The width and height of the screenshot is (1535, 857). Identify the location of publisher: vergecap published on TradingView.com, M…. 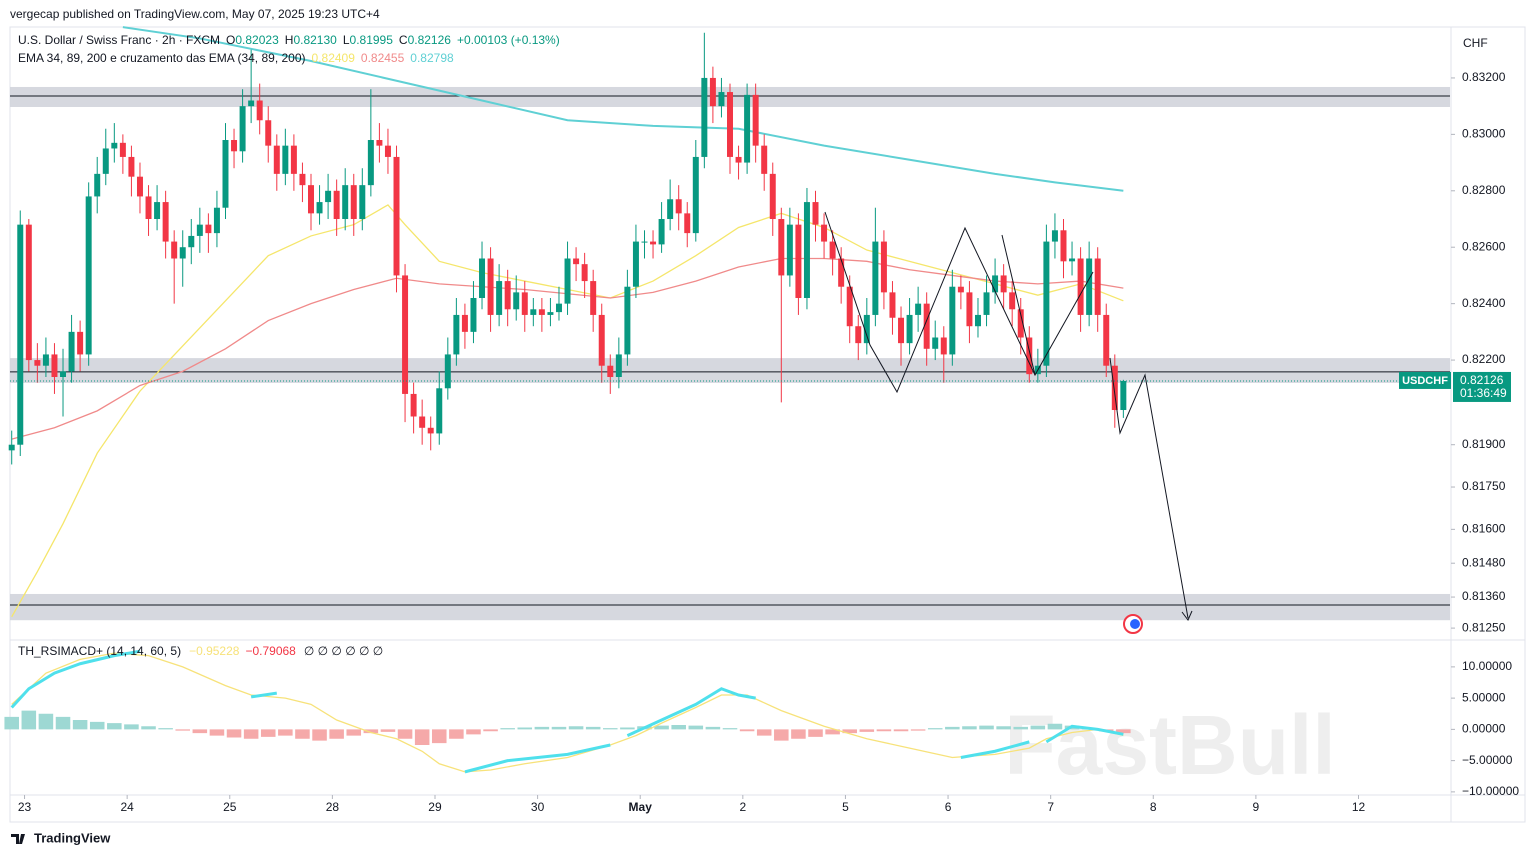
(195, 14).